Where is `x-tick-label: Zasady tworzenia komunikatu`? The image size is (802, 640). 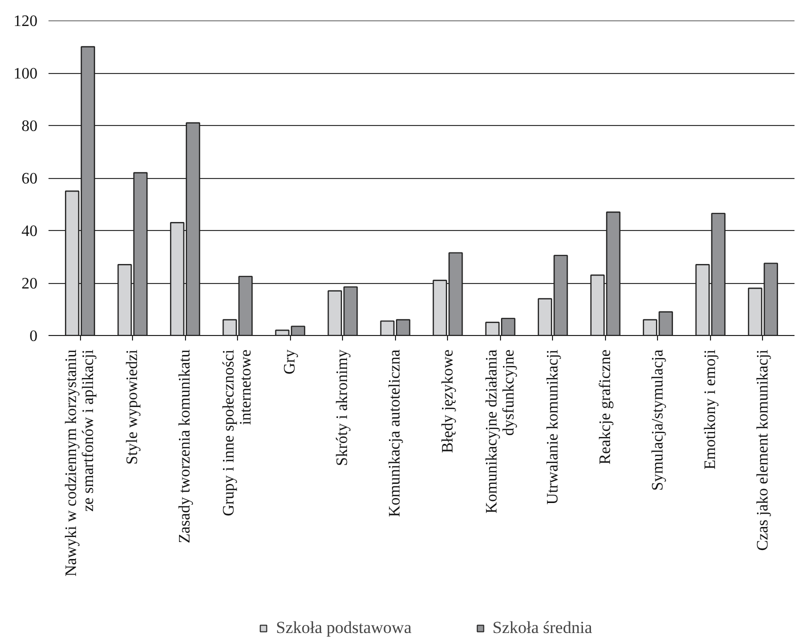
x-tick-label: Zasady tworzenia komunikatu is located at coordinates (185, 447).